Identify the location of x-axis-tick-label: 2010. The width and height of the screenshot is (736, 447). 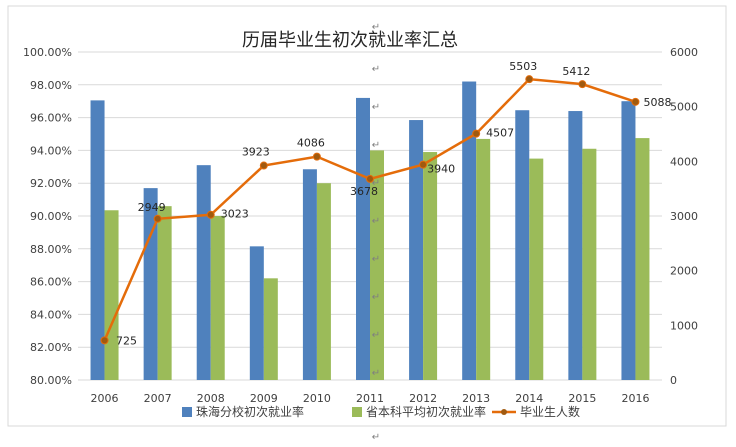
(317, 398).